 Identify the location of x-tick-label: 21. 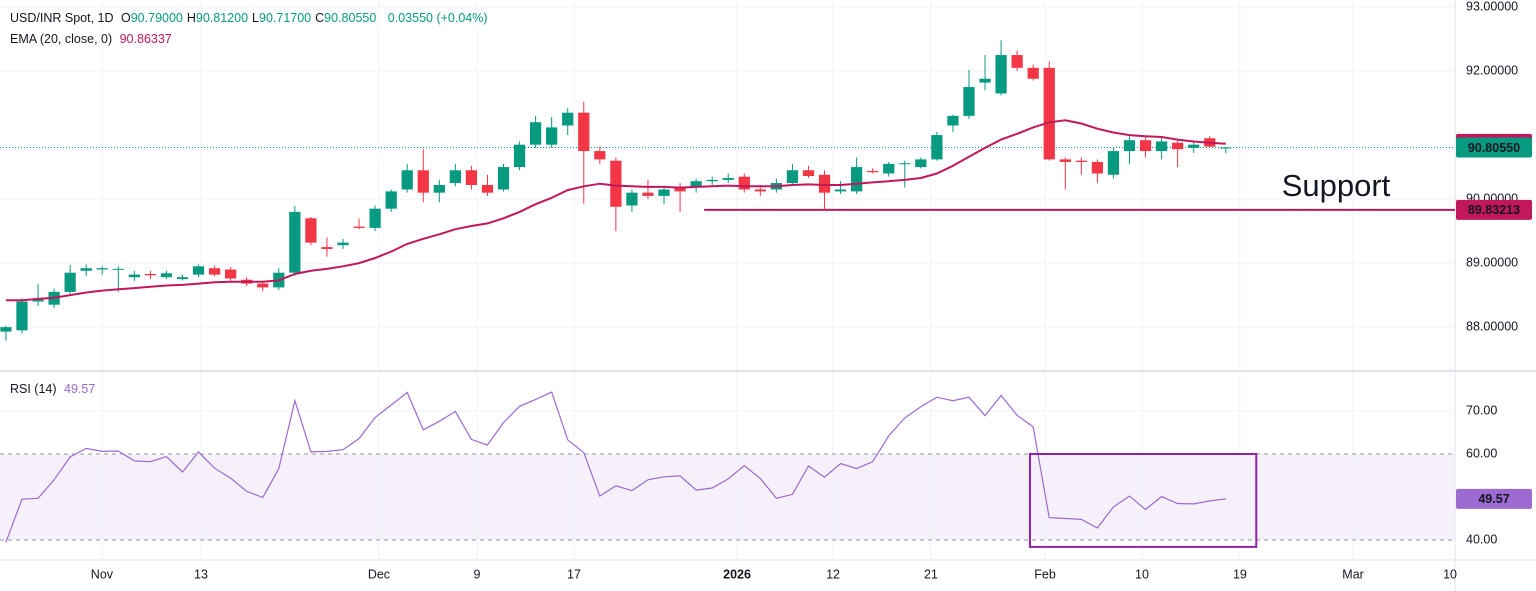
(931, 574).